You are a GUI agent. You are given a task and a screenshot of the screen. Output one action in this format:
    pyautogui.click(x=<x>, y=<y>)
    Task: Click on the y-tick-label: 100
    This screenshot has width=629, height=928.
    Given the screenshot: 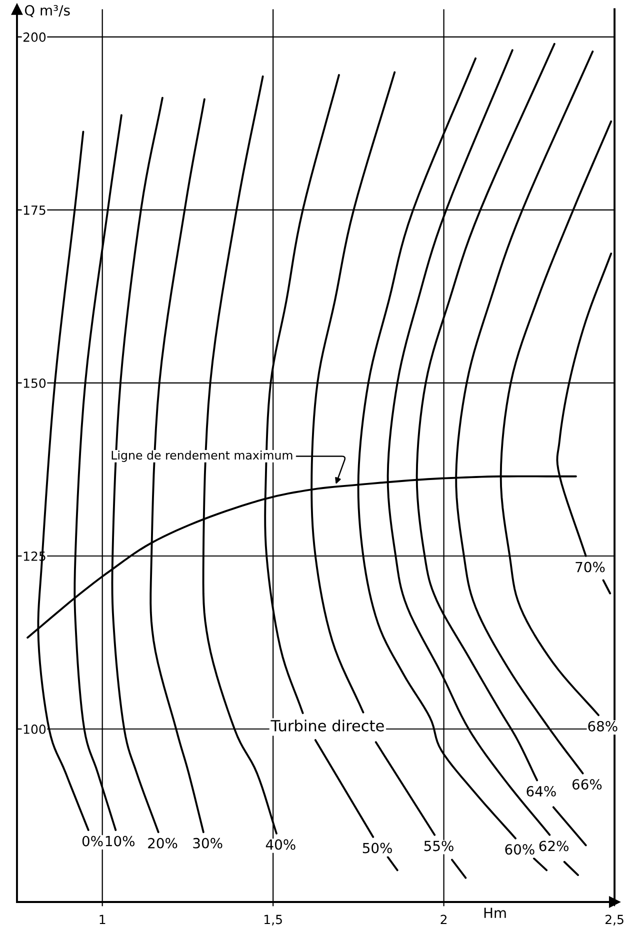 What is the action you would take?
    pyautogui.click(x=35, y=729)
    